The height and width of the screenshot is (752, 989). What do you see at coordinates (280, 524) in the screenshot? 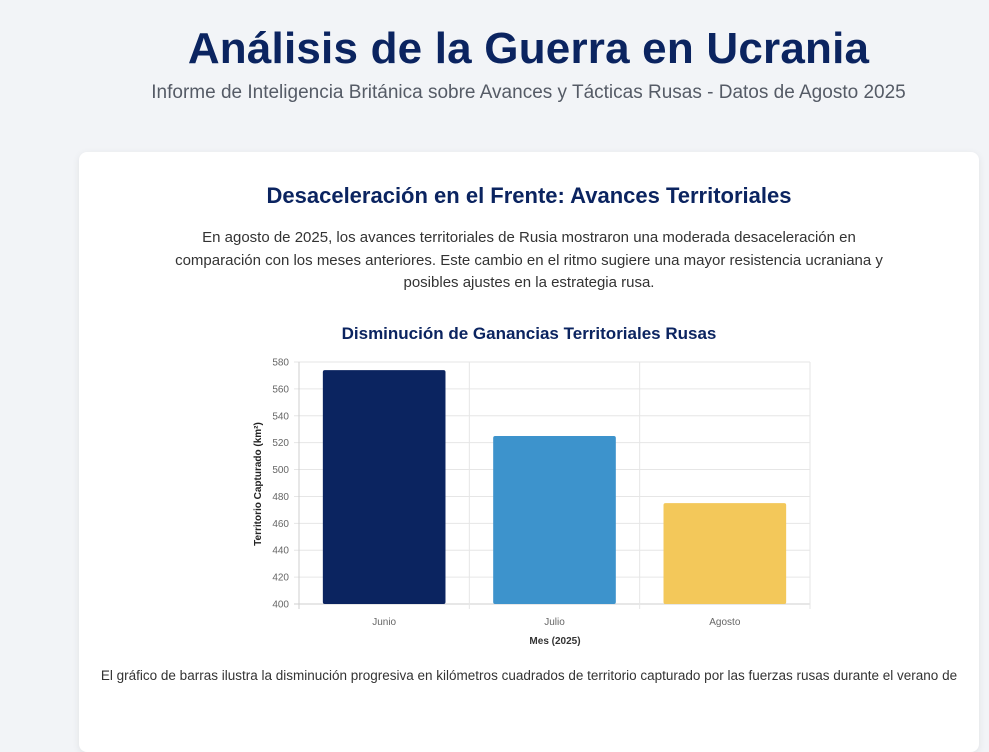
I see `y-tick-label: 460` at bounding box center [280, 524].